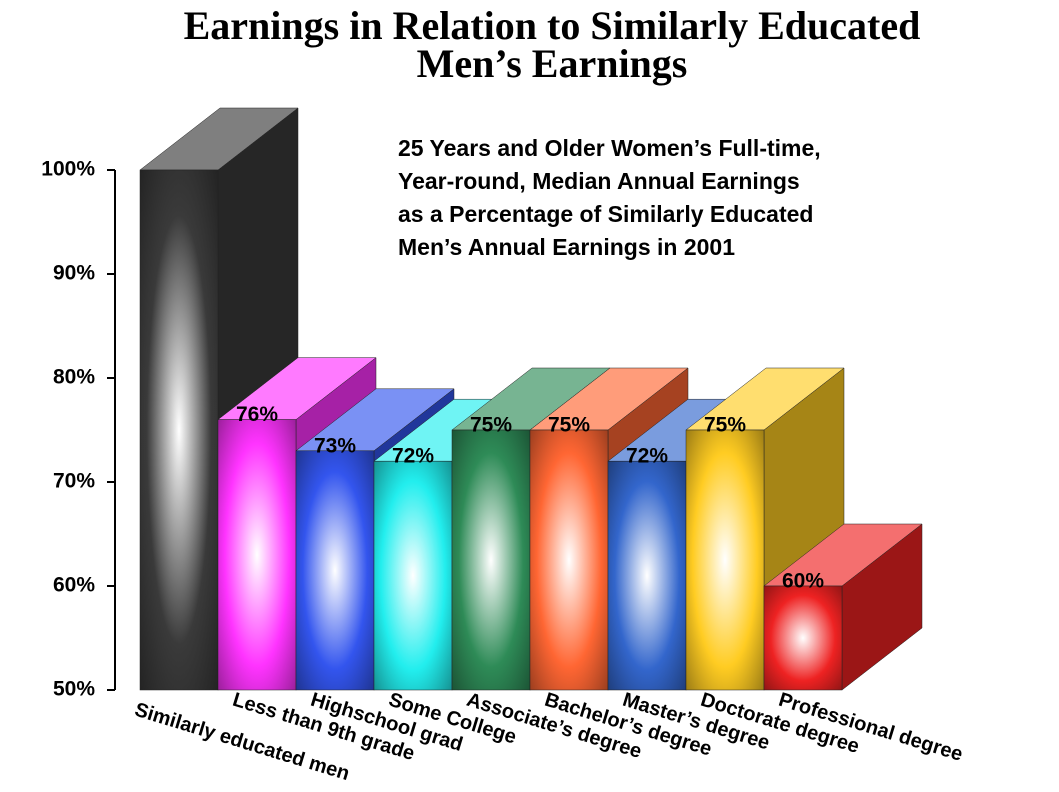 The image size is (1059, 792). What do you see at coordinates (74, 377) in the screenshot?
I see `y-tick-label: 80%` at bounding box center [74, 377].